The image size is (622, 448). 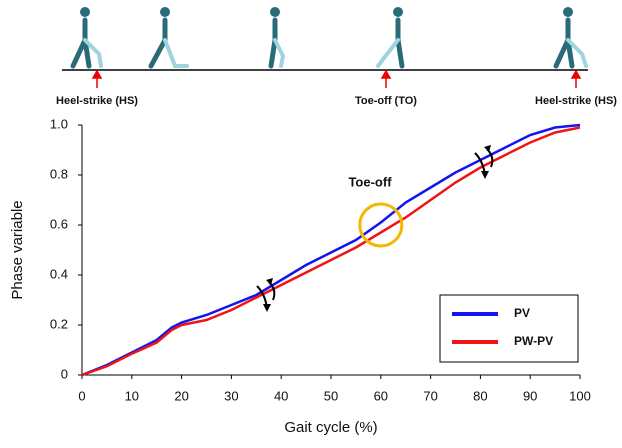 What do you see at coordinates (81, 395) in the screenshot?
I see `x-tick-label: 0` at bounding box center [81, 395].